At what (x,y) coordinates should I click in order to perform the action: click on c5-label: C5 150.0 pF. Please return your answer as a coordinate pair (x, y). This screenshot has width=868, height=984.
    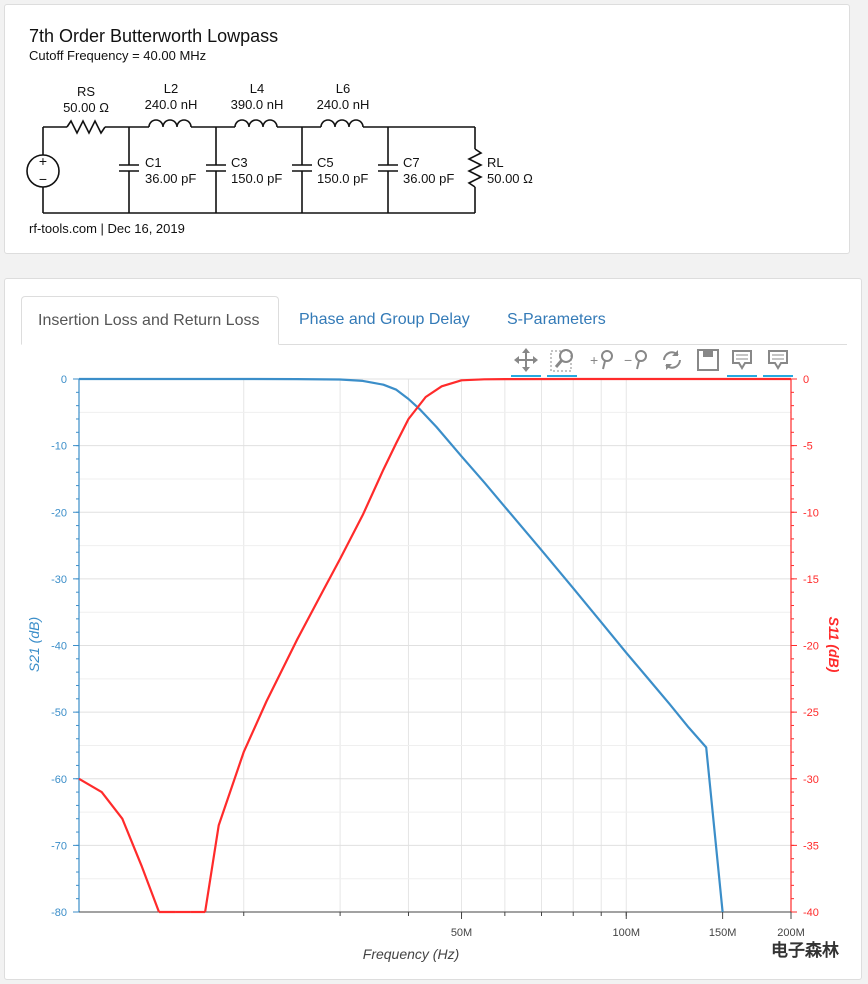
    Looking at the image, I should click on (343, 170).